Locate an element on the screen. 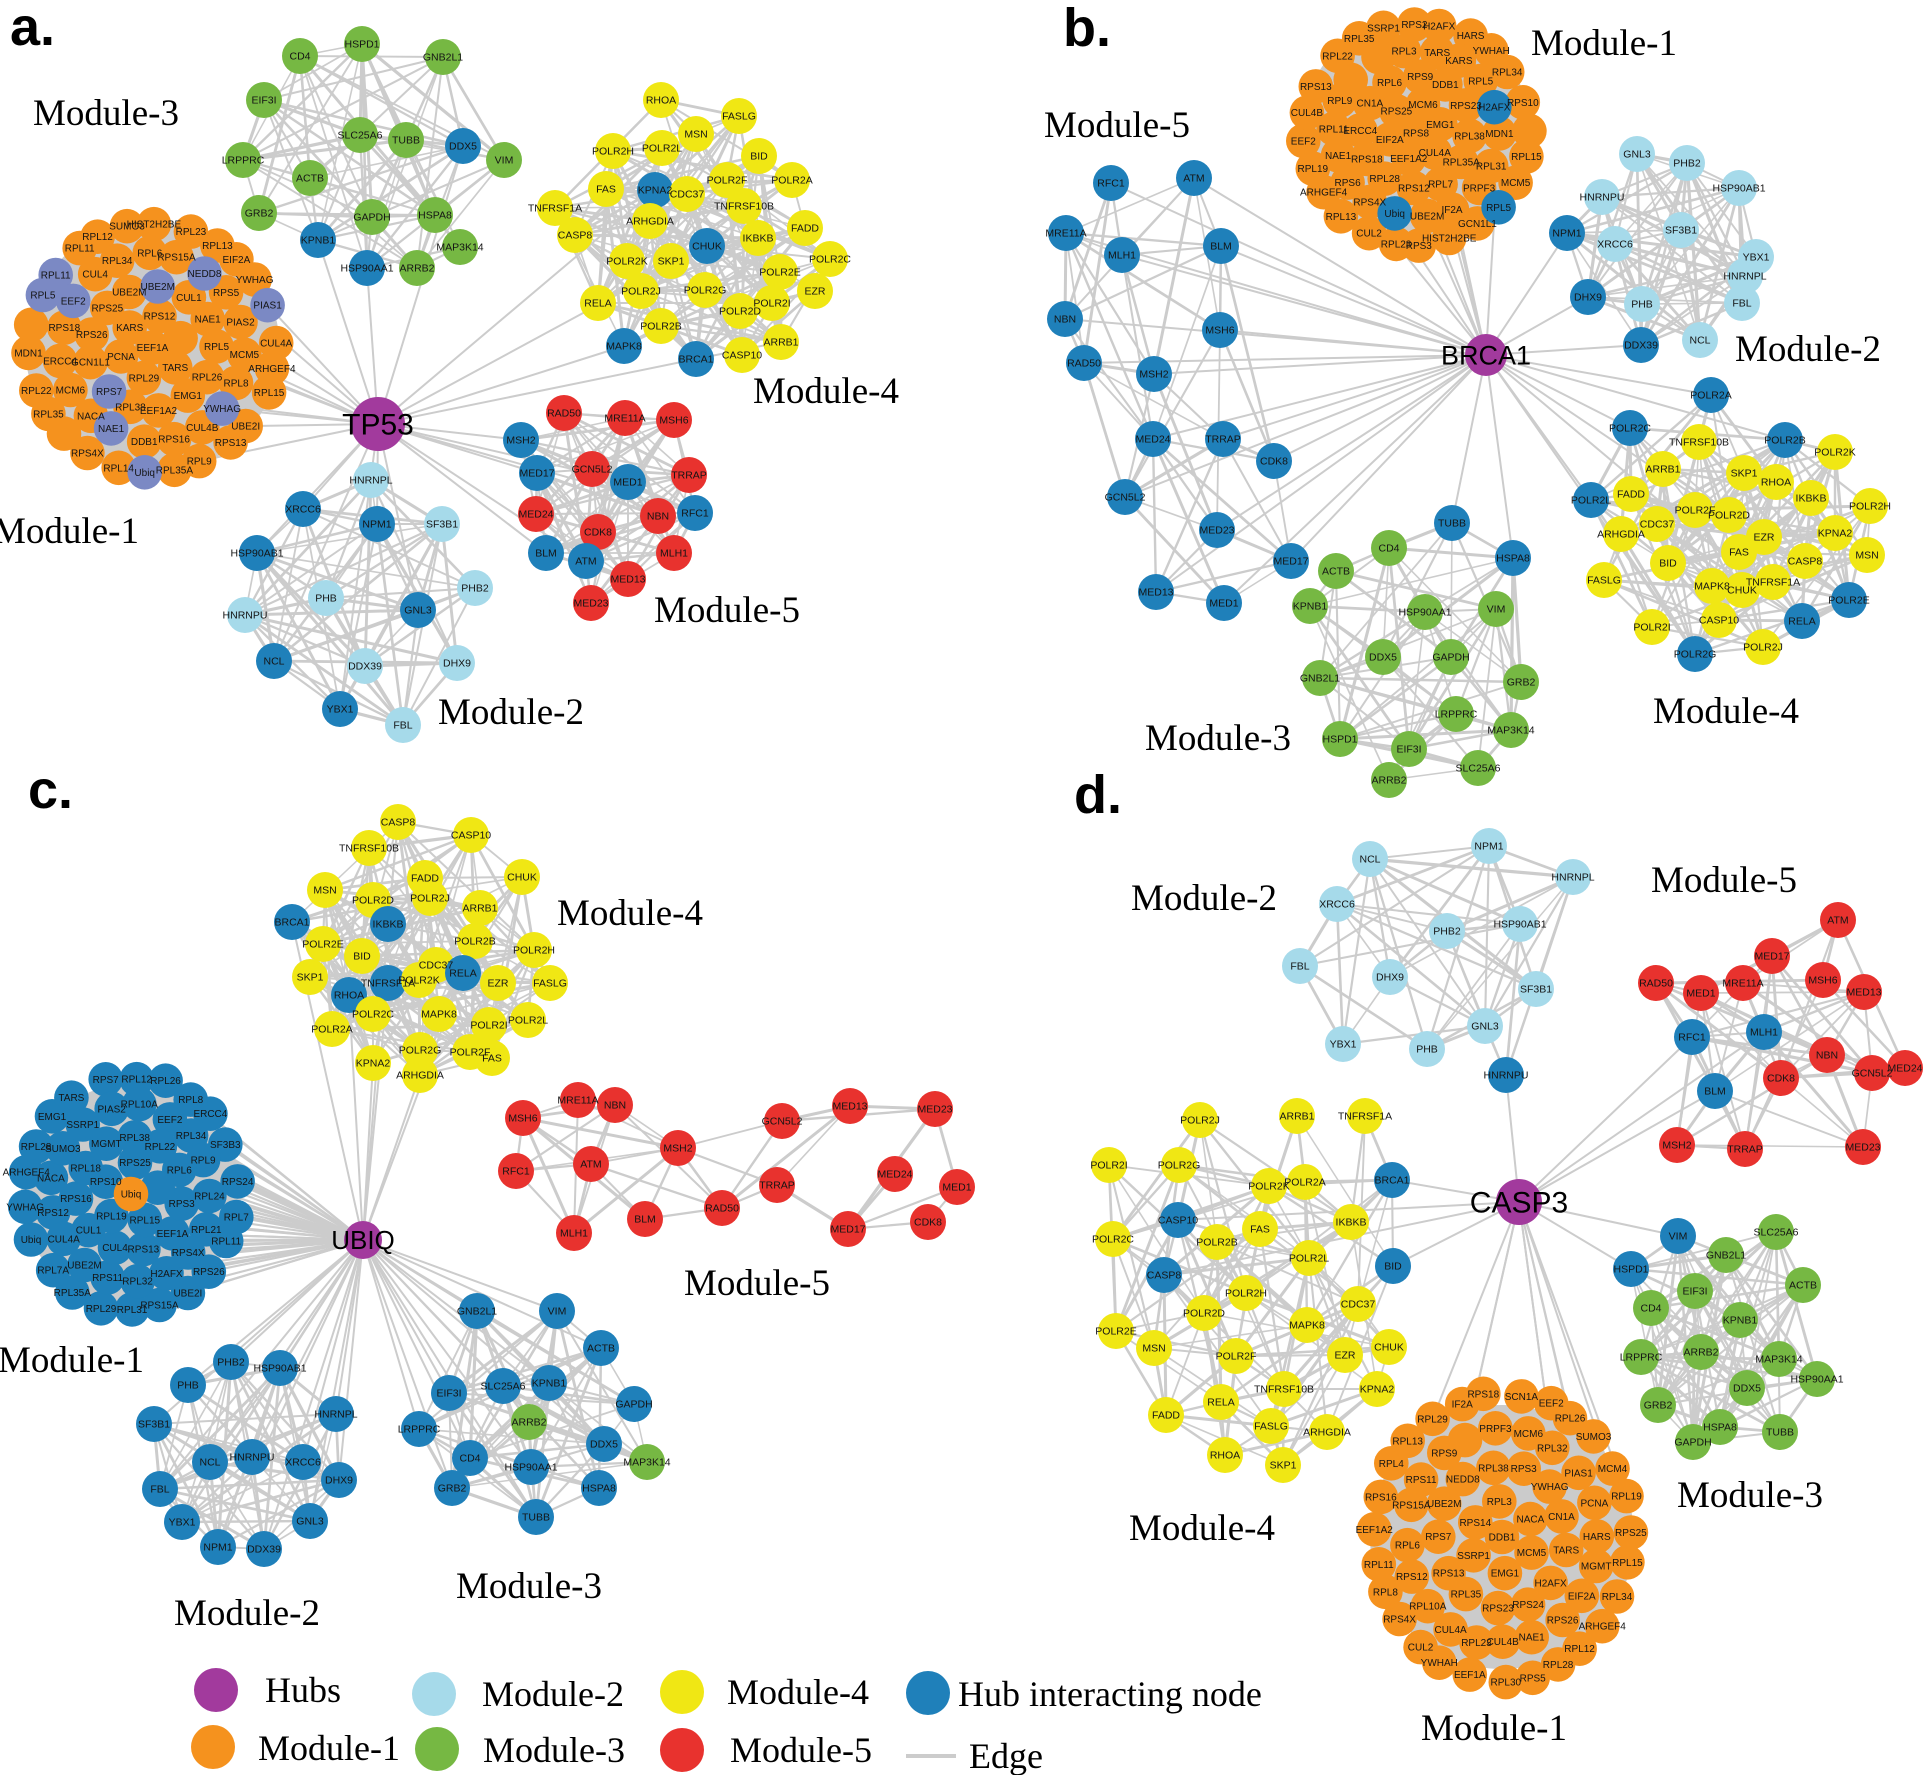 The image size is (1923, 1775). svg-text: Module-2 is located at coordinates (247, 1613).